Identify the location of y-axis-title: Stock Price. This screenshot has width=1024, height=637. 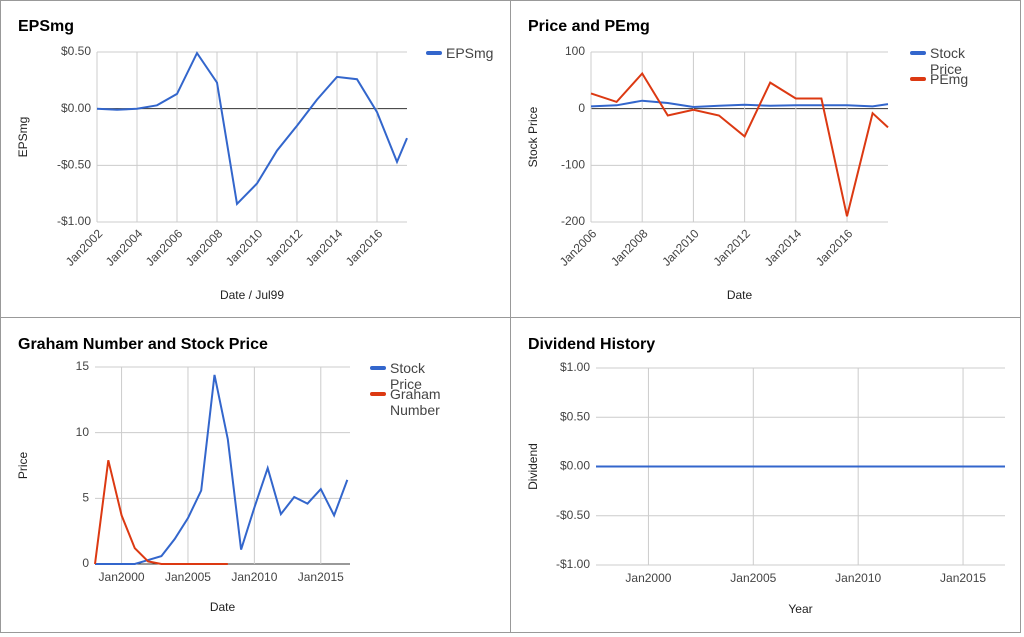
(533, 136).